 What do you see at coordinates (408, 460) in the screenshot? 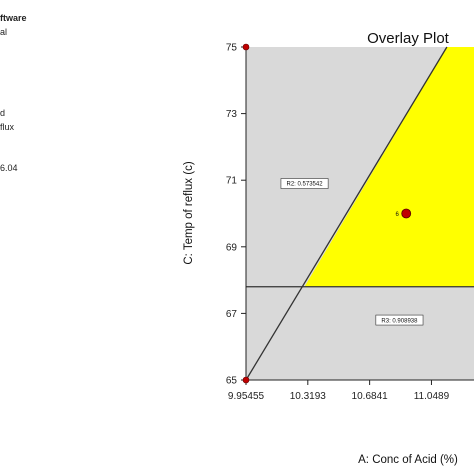
I see `x-axis-title: A: Conc of Acid (%)` at bounding box center [408, 460].